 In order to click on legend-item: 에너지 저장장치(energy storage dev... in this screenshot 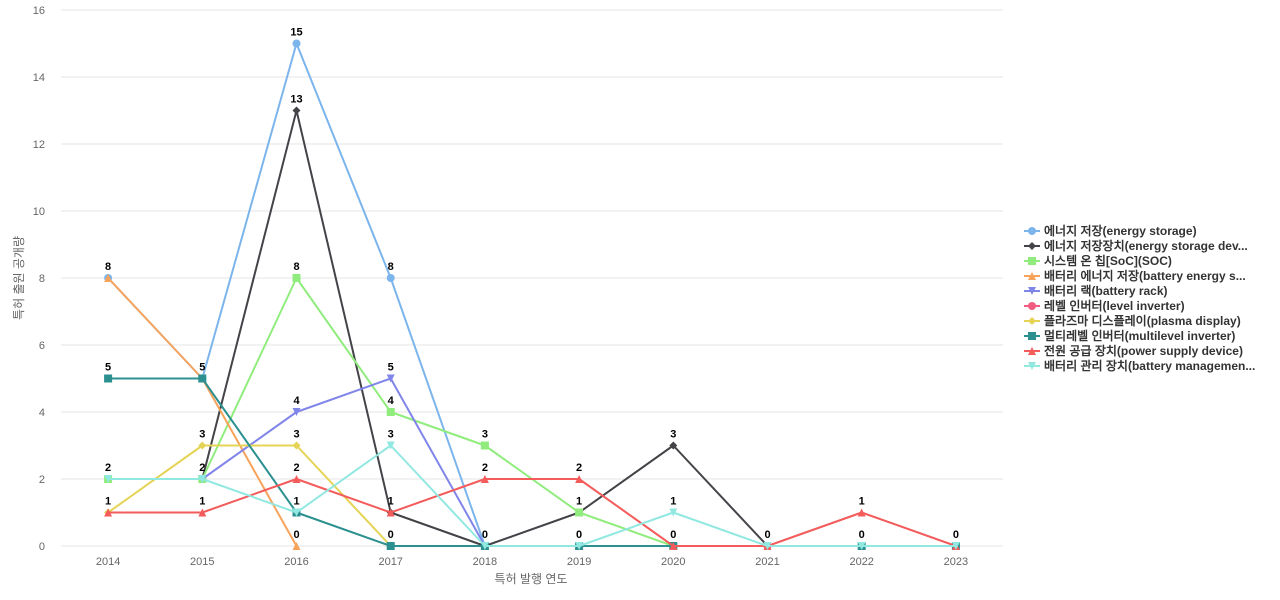, I will do `click(1136, 245)`.